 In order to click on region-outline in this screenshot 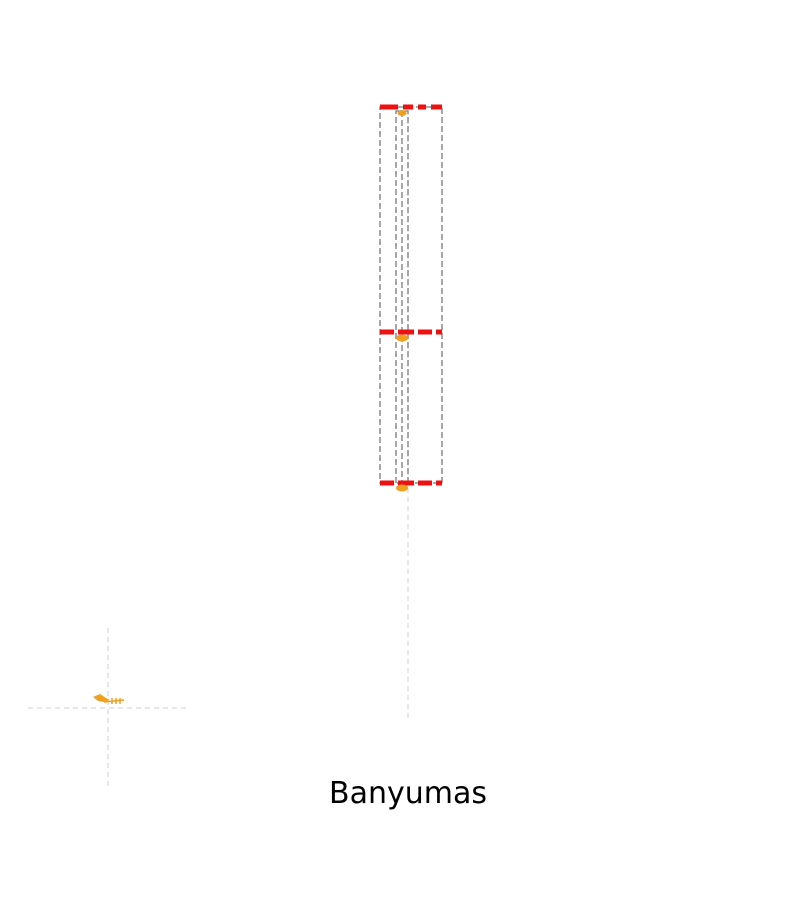, I will do `click(411, 295)`.